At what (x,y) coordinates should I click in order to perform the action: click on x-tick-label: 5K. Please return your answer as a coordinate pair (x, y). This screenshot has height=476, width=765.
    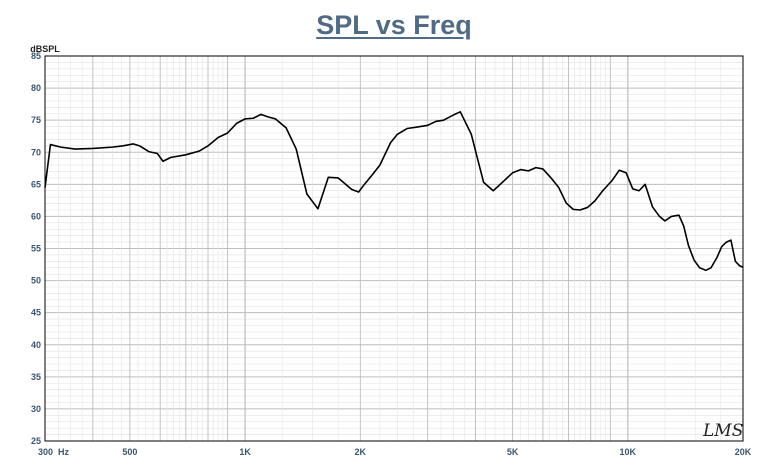
    Looking at the image, I should click on (513, 452).